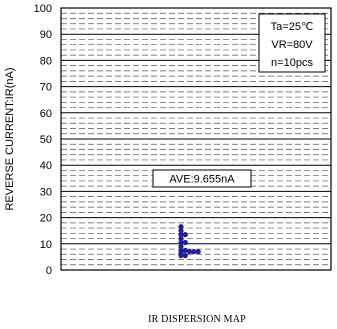 Image resolution: width=337 pixels, height=329 pixels. I want to click on average-box: AVE:9.655nA, so click(202, 178).